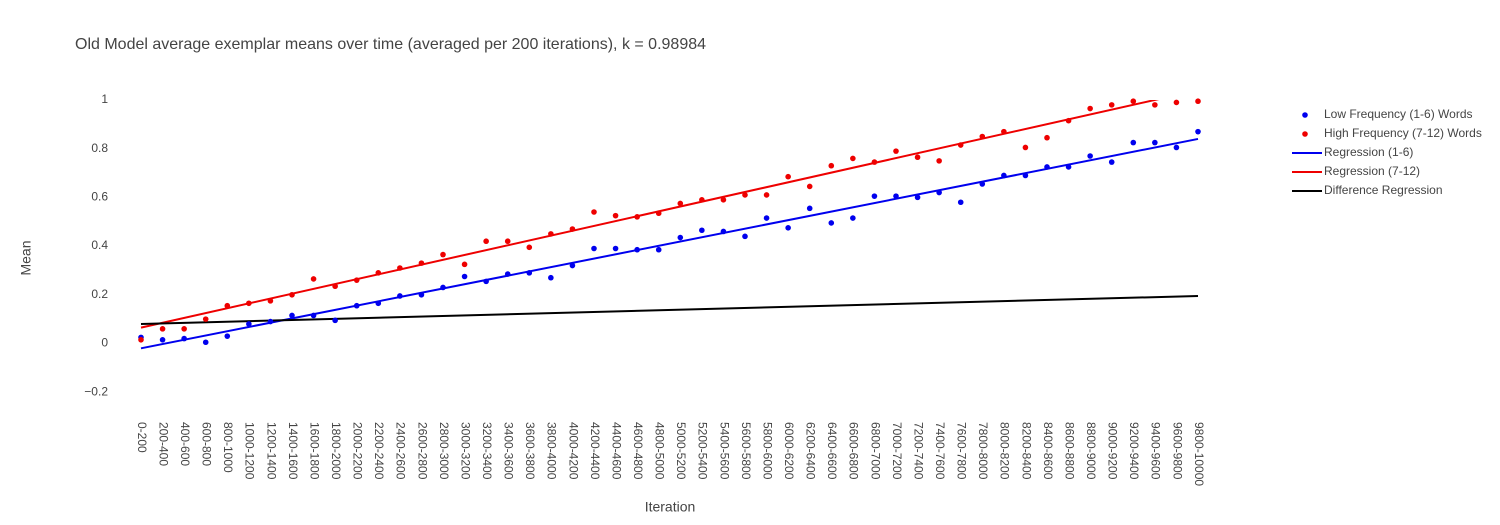 The width and height of the screenshot is (1500, 525). Describe the element at coordinates (1156, 451) in the screenshot. I see `x-tick-label: 9400-9600` at that location.